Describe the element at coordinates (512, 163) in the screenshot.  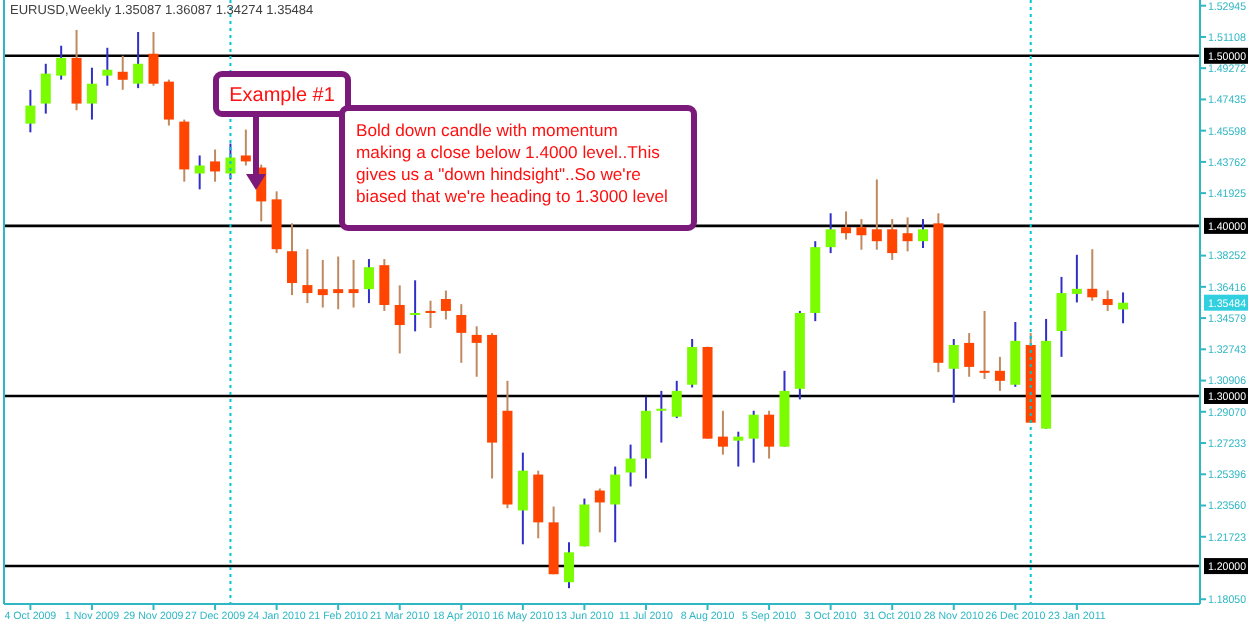
I see `annotation: Bold down candle with momentum making a close below 1.4000 level..This gives us a "down hindsight"..So we're biased that we're heading to 1.3000 level` at that location.